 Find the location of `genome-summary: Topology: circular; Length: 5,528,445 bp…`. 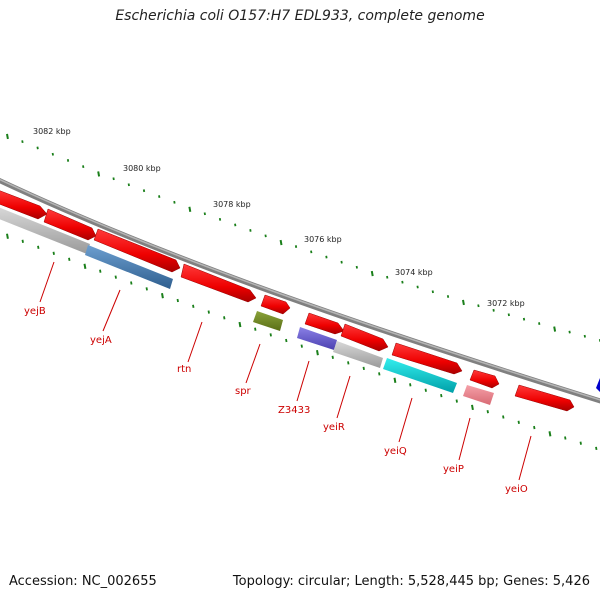

genome-summary: Topology: circular; Length: 5,528,445 bp… is located at coordinates (411, 581).